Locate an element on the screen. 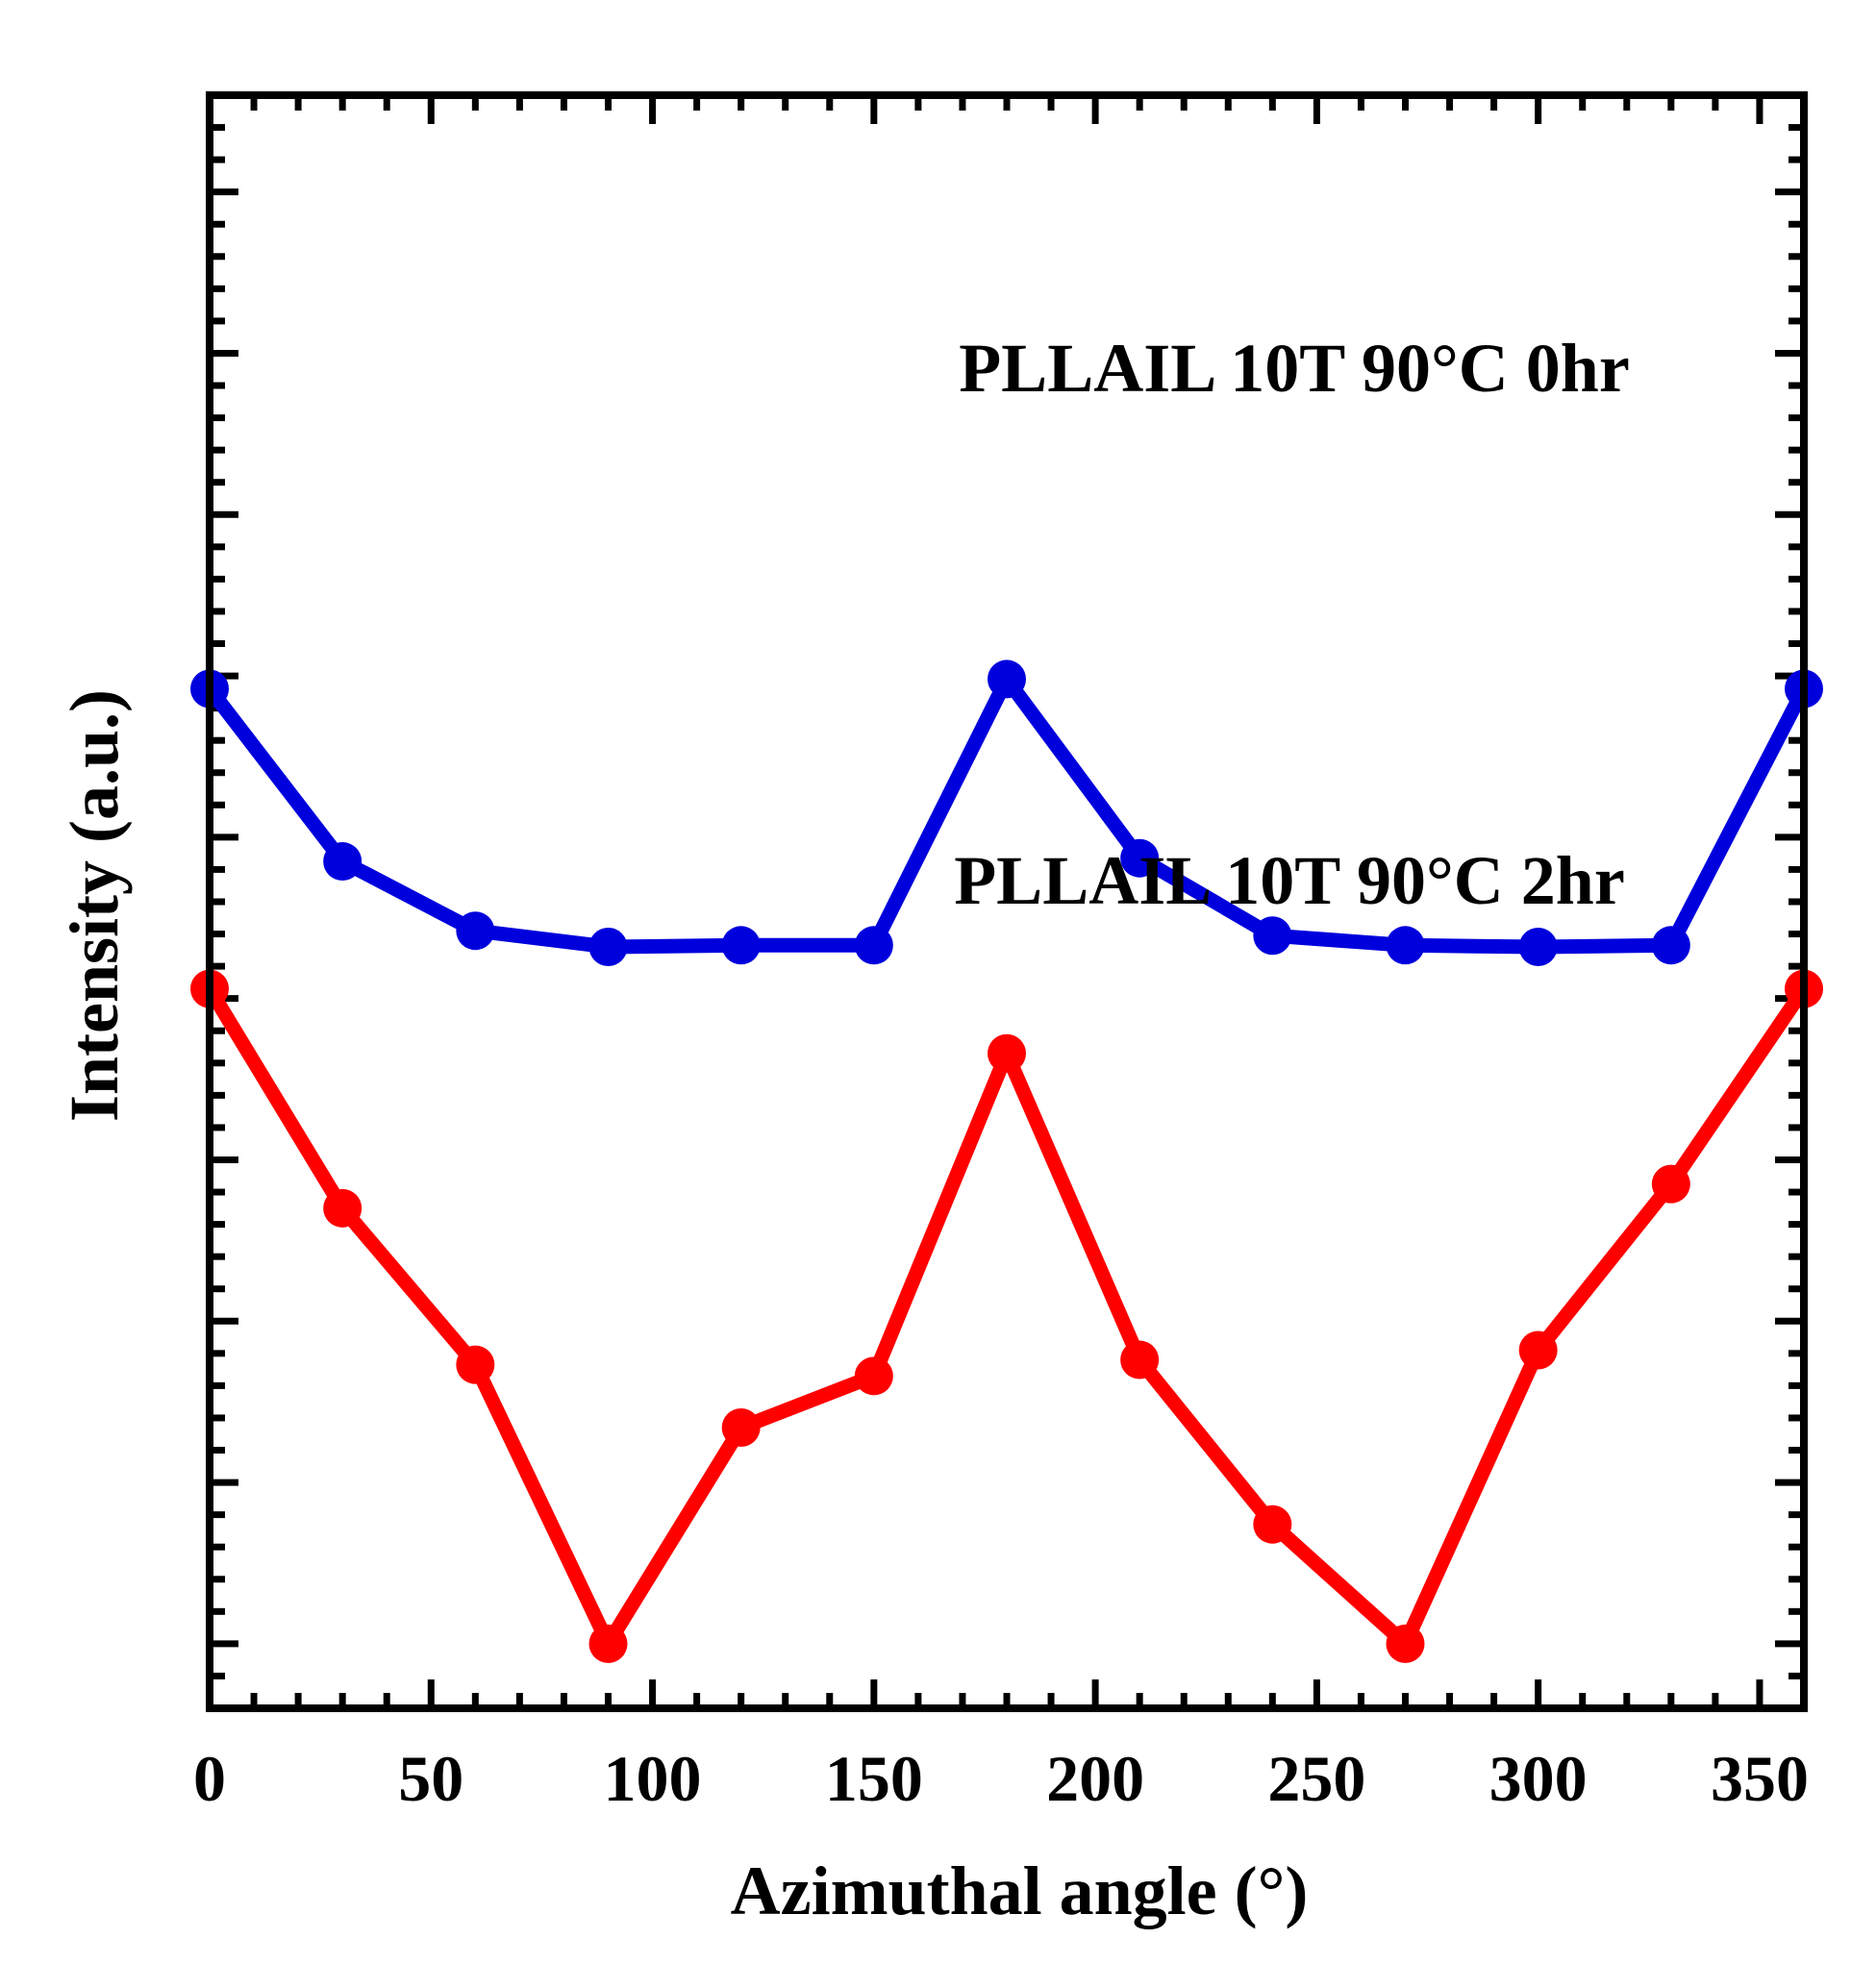 Image resolution: width=1876 pixels, height=1964 pixels. x-tick-label: 100 is located at coordinates (653, 1778).